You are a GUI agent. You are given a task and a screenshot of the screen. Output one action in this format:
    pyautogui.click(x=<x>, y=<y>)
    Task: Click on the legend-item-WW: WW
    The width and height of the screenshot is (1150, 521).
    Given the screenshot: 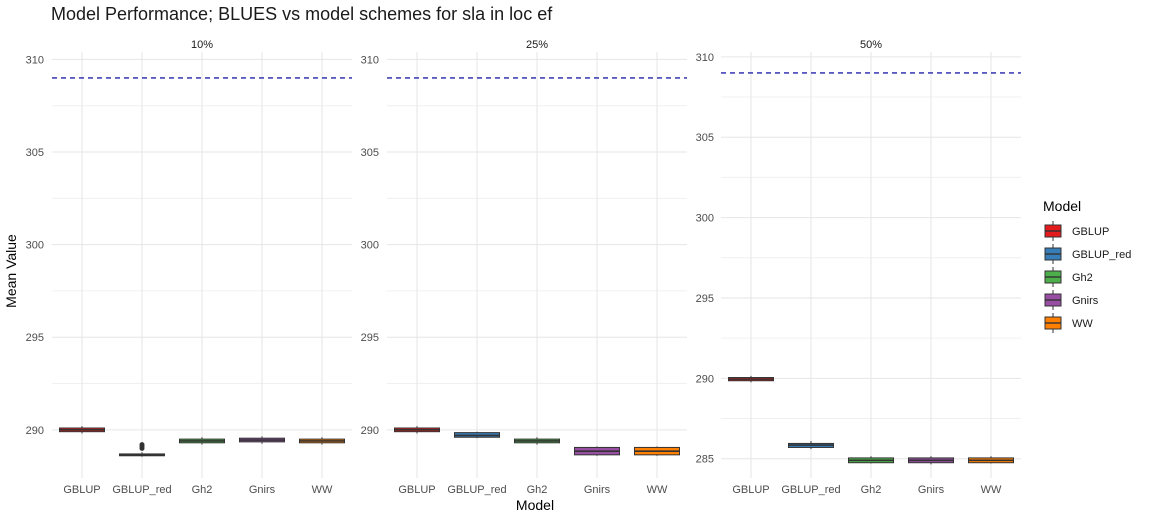 What is the action you would take?
    pyautogui.click(x=1068, y=323)
    